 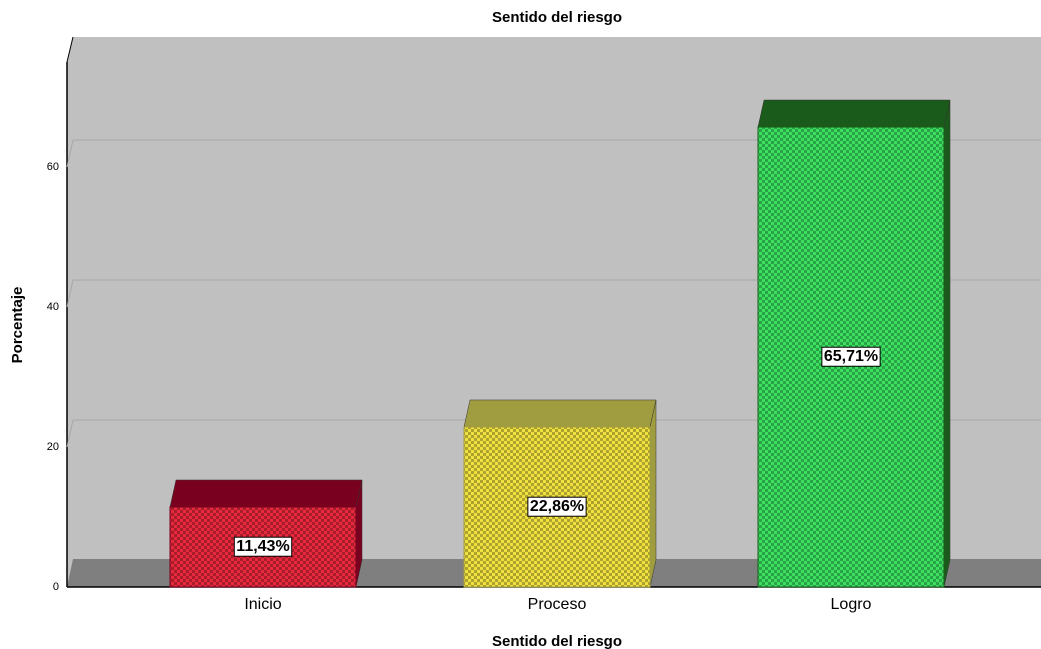 What do you see at coordinates (17, 325) in the screenshot?
I see `y-axis-title: Porcentaje` at bounding box center [17, 325].